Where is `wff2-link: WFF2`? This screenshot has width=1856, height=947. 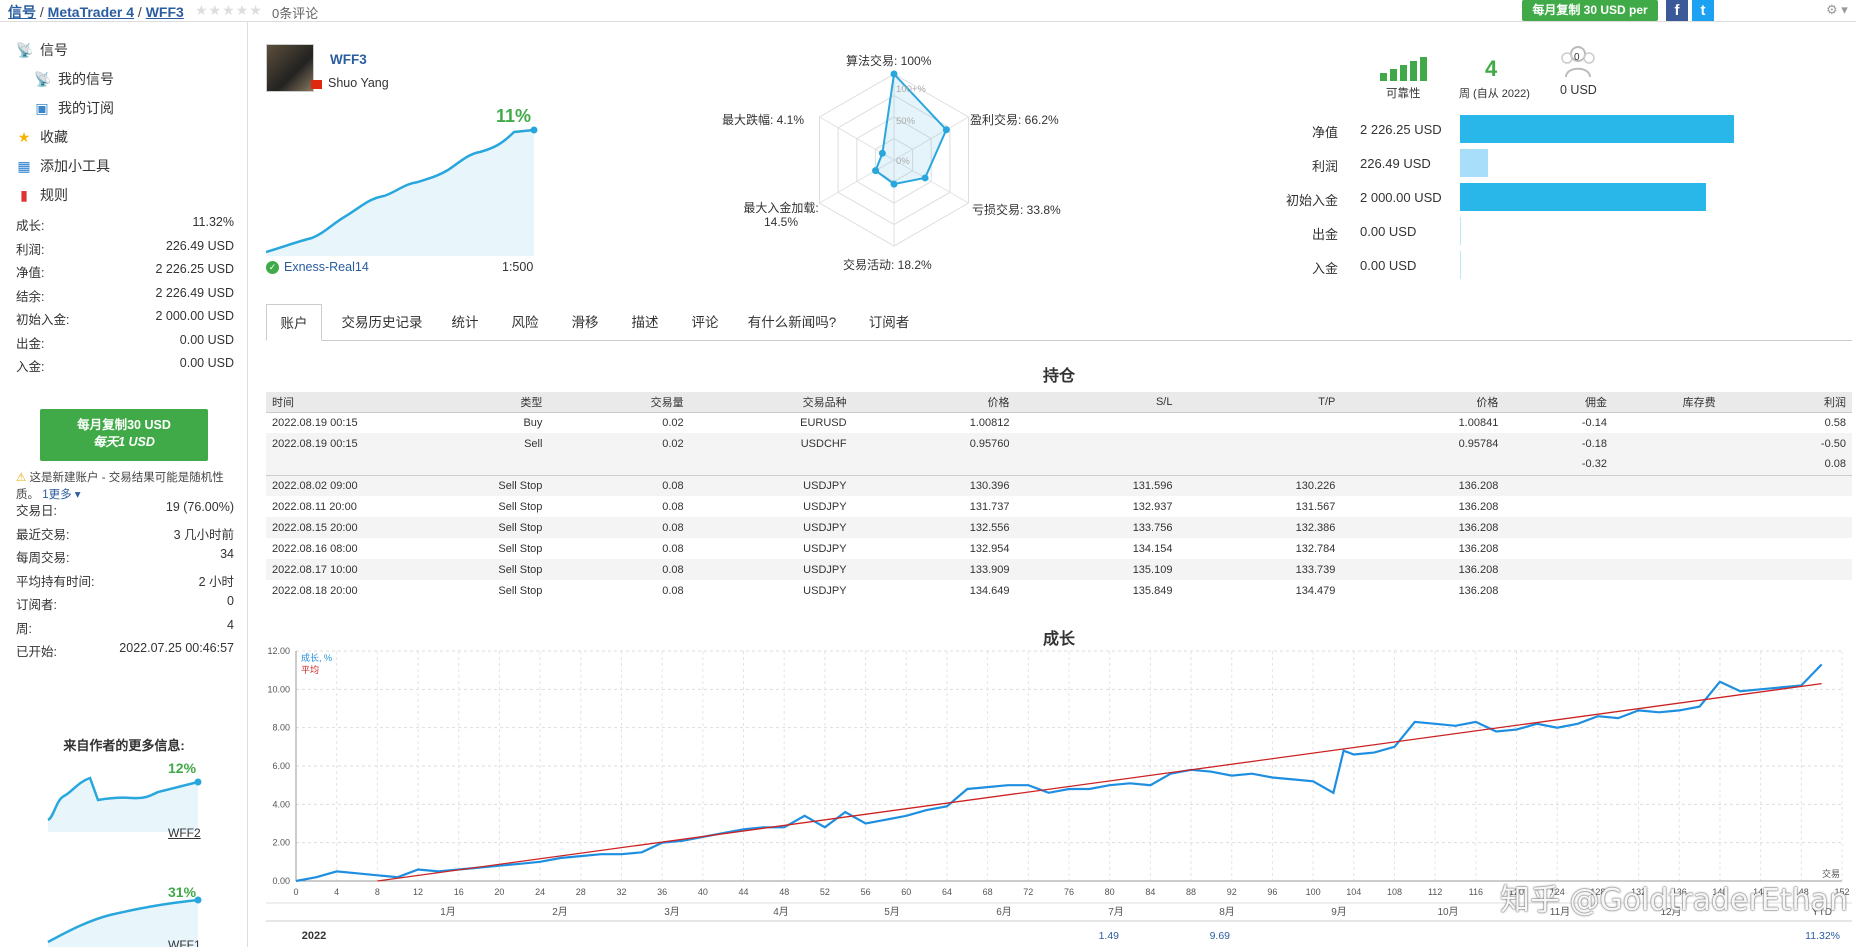 wff2-link: WFF2 is located at coordinates (184, 833).